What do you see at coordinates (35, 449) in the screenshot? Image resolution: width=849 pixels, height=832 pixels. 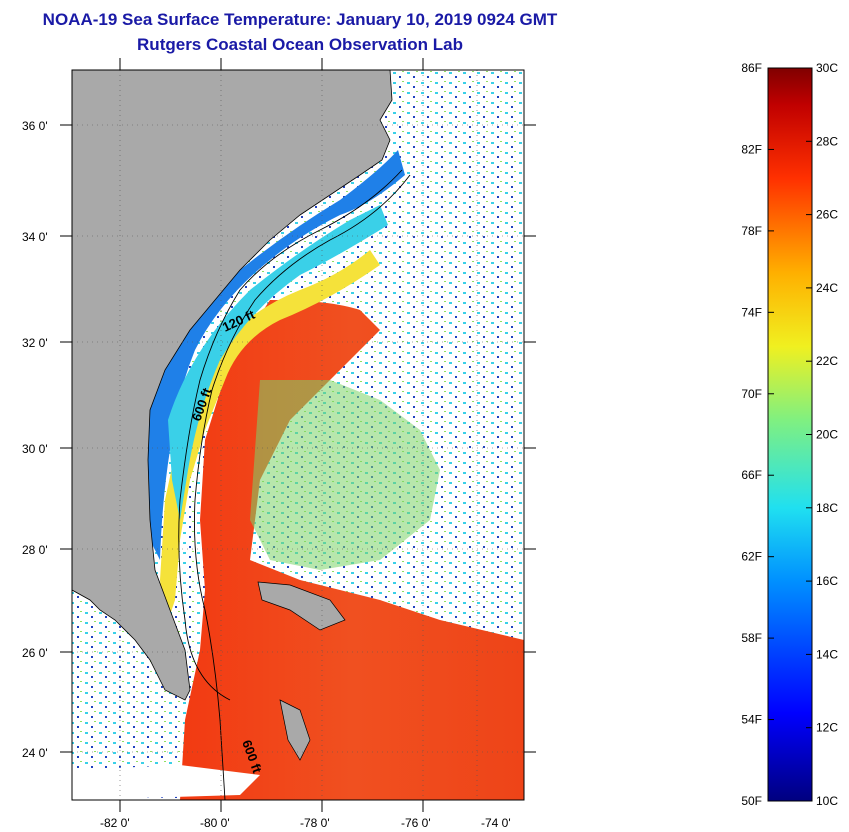 I see `lat-label-30: 30 0'` at bounding box center [35, 449].